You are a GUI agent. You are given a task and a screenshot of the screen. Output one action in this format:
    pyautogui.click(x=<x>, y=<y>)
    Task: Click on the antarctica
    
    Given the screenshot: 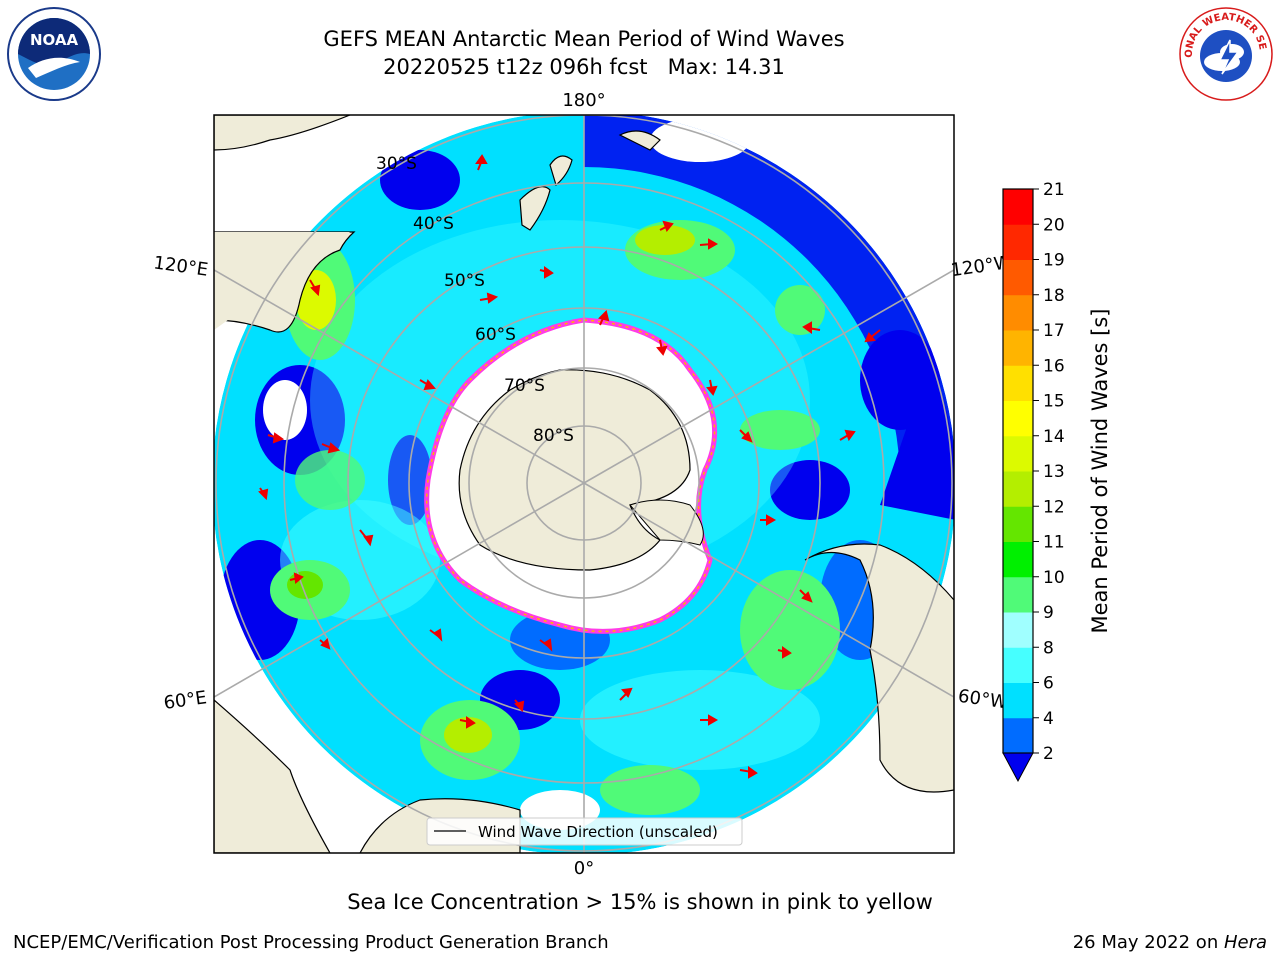 What is the action you would take?
    pyautogui.click(x=574, y=470)
    